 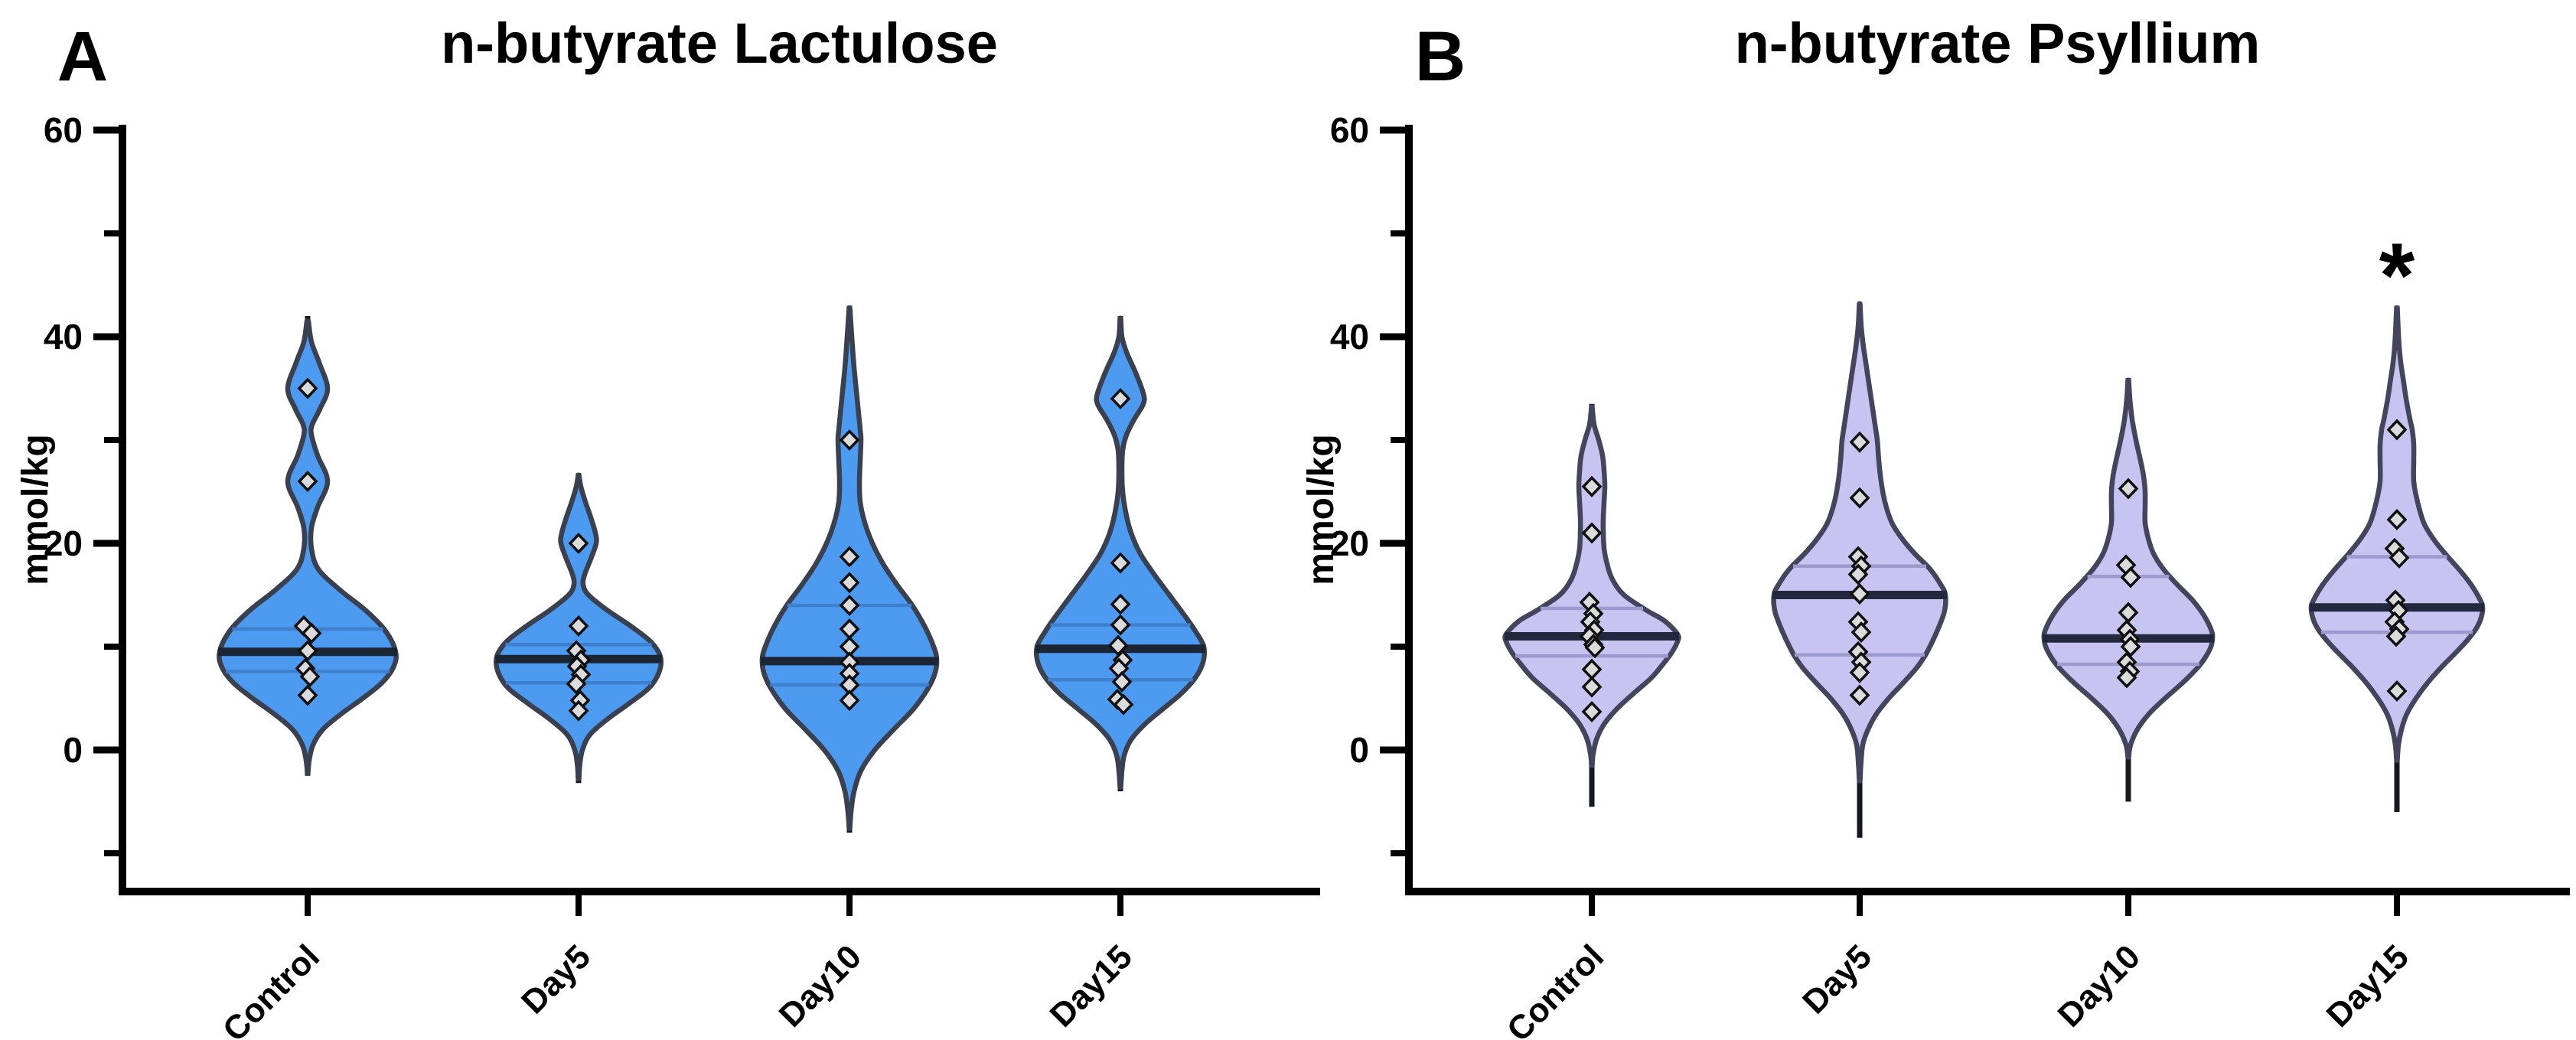 What do you see at coordinates (82, 57) in the screenshot?
I see `panel-a-letter: A` at bounding box center [82, 57].